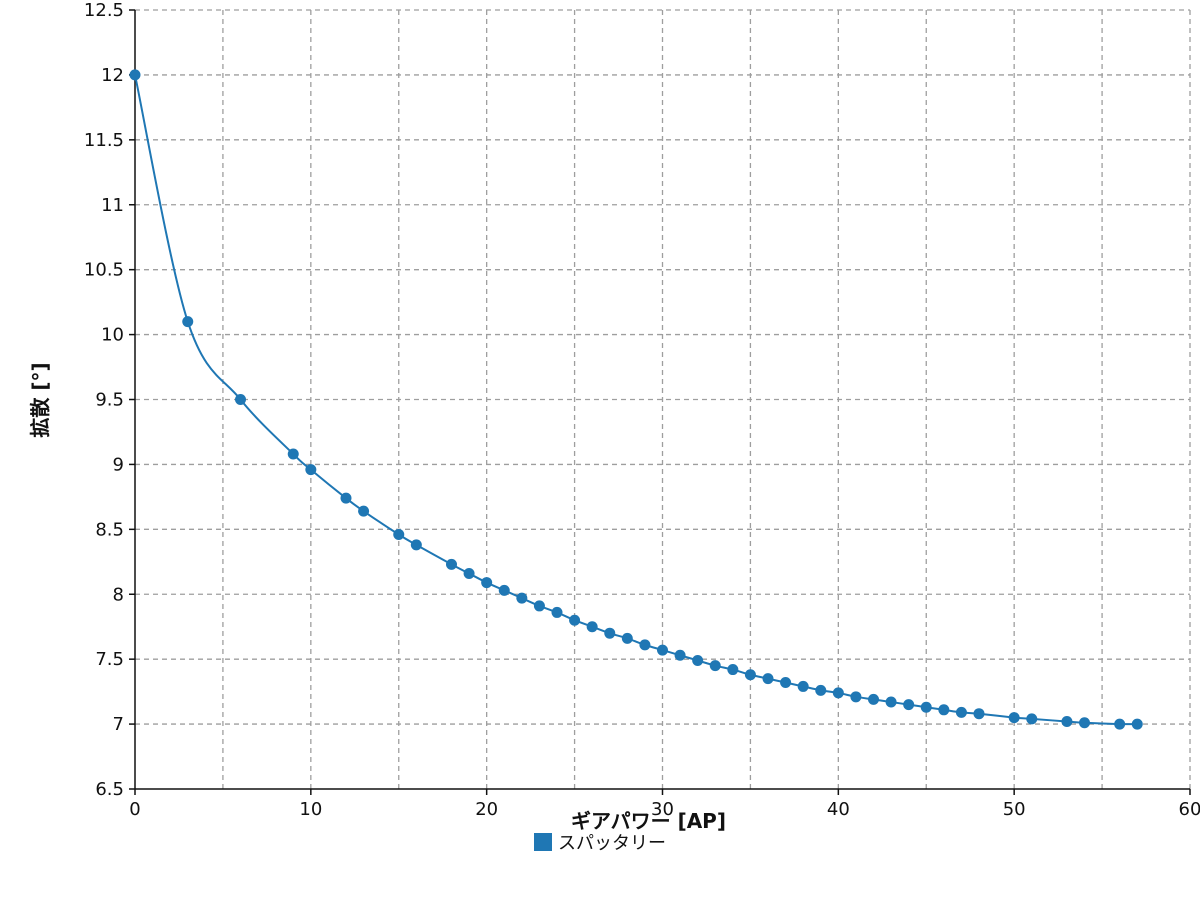  I want to click on y-tick-label: 9.5, so click(109, 400).